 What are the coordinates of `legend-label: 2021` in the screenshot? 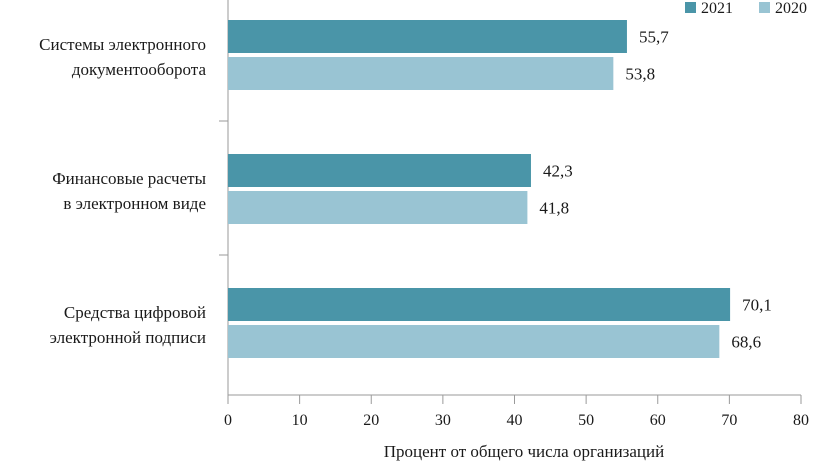 It's located at (717, 8).